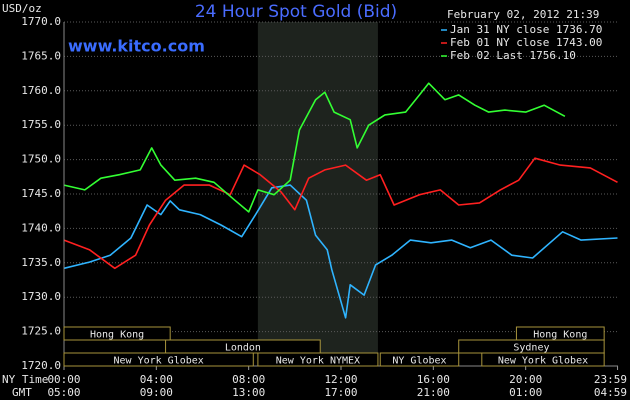  What do you see at coordinates (531, 348) in the screenshot?
I see `session-label: Sydney` at bounding box center [531, 348].